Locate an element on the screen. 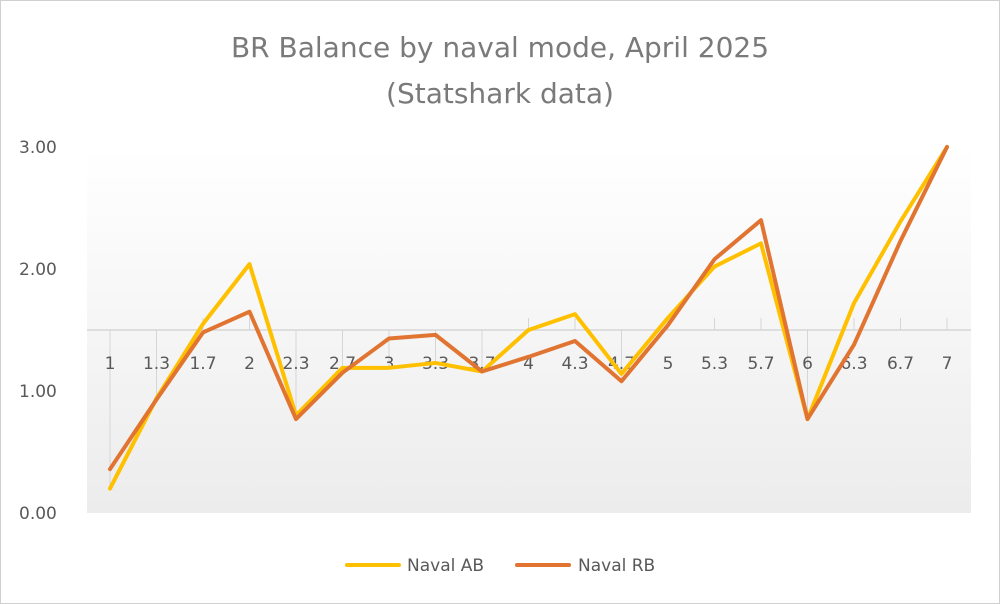  x-tick-label: 4.7 is located at coordinates (621, 364).